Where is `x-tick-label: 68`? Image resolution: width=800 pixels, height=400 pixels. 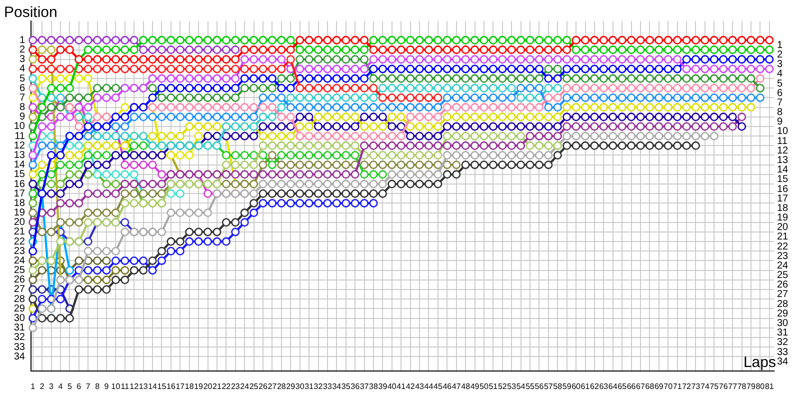 x-tick-label: 68 is located at coordinates (650, 387).